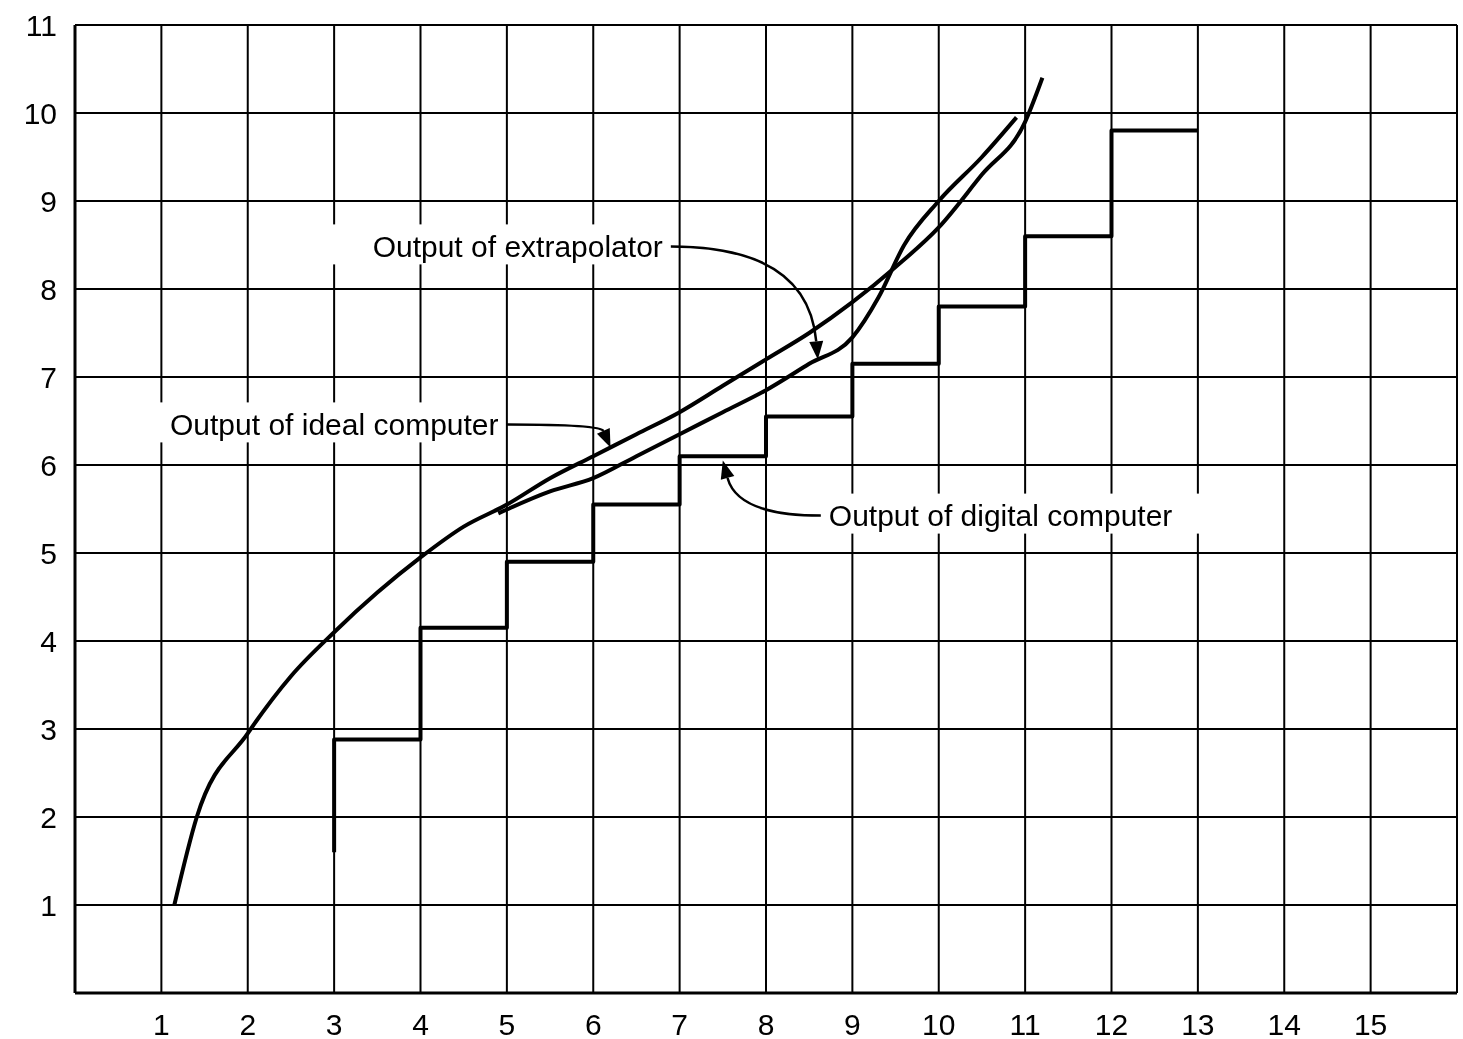  Describe the element at coordinates (48, 377) in the screenshot. I see `y-tick-label: 7` at that location.